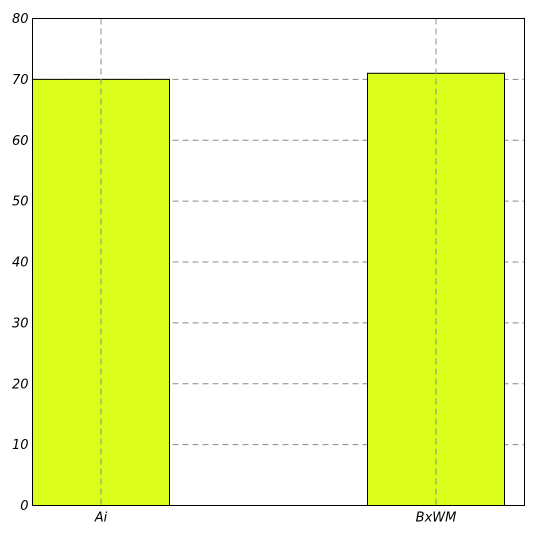 The image size is (536, 536). I want to click on y-tick-label: 80, so click(20, 19).